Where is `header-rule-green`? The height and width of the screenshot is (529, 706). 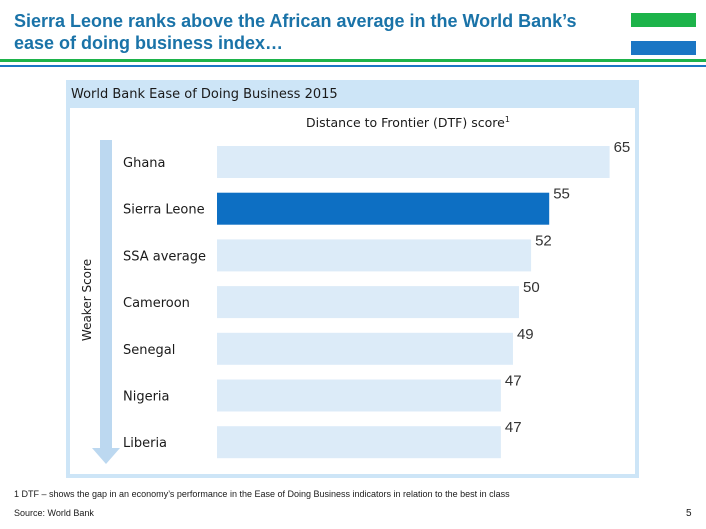
header-rule-green is located at coordinates (353, 60).